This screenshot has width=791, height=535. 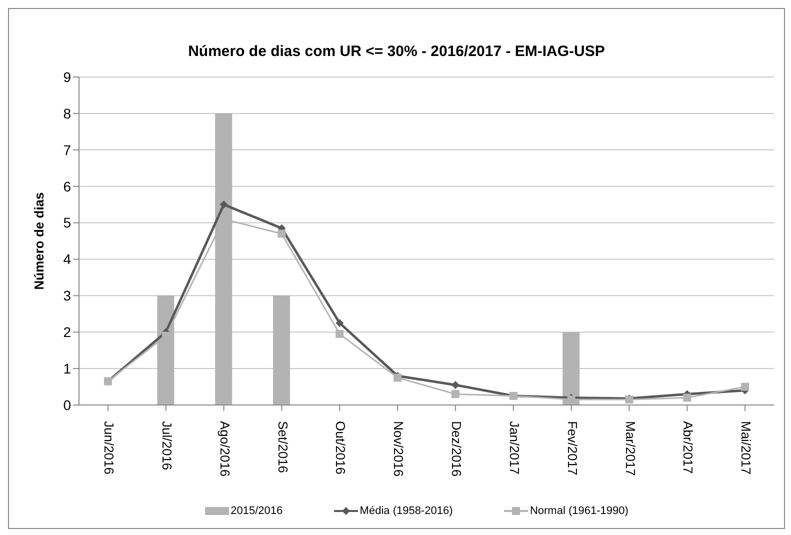 What do you see at coordinates (67, 332) in the screenshot?
I see `y-tick-label: 2` at bounding box center [67, 332].